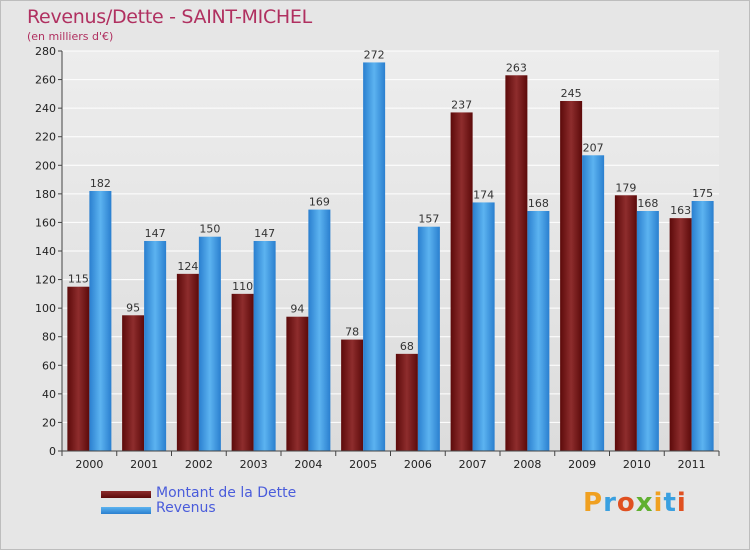 The width and height of the screenshot is (750, 550). I want to click on data-label: 175, so click(702, 193).